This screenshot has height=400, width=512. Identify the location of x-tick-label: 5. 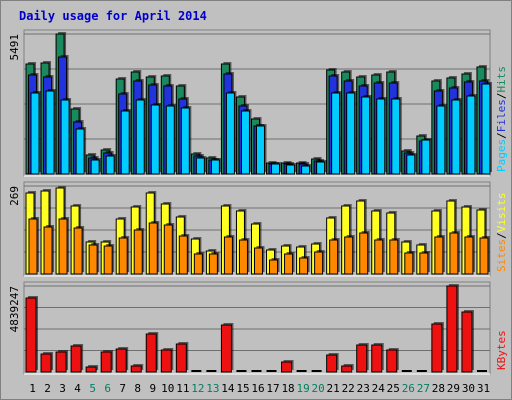
(92, 388).